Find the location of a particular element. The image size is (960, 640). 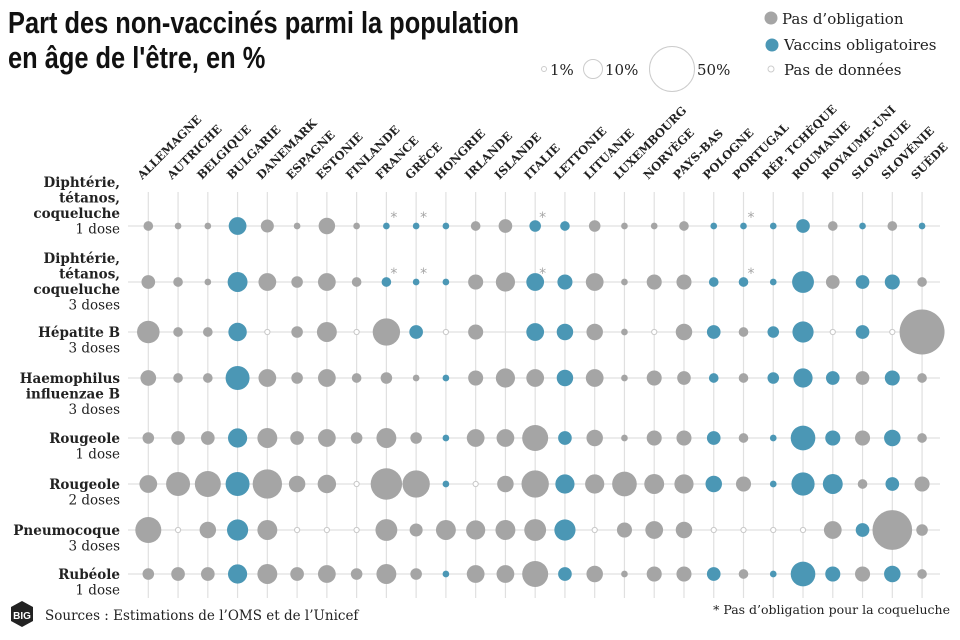

big-logo: BIG is located at coordinates (22, 614).